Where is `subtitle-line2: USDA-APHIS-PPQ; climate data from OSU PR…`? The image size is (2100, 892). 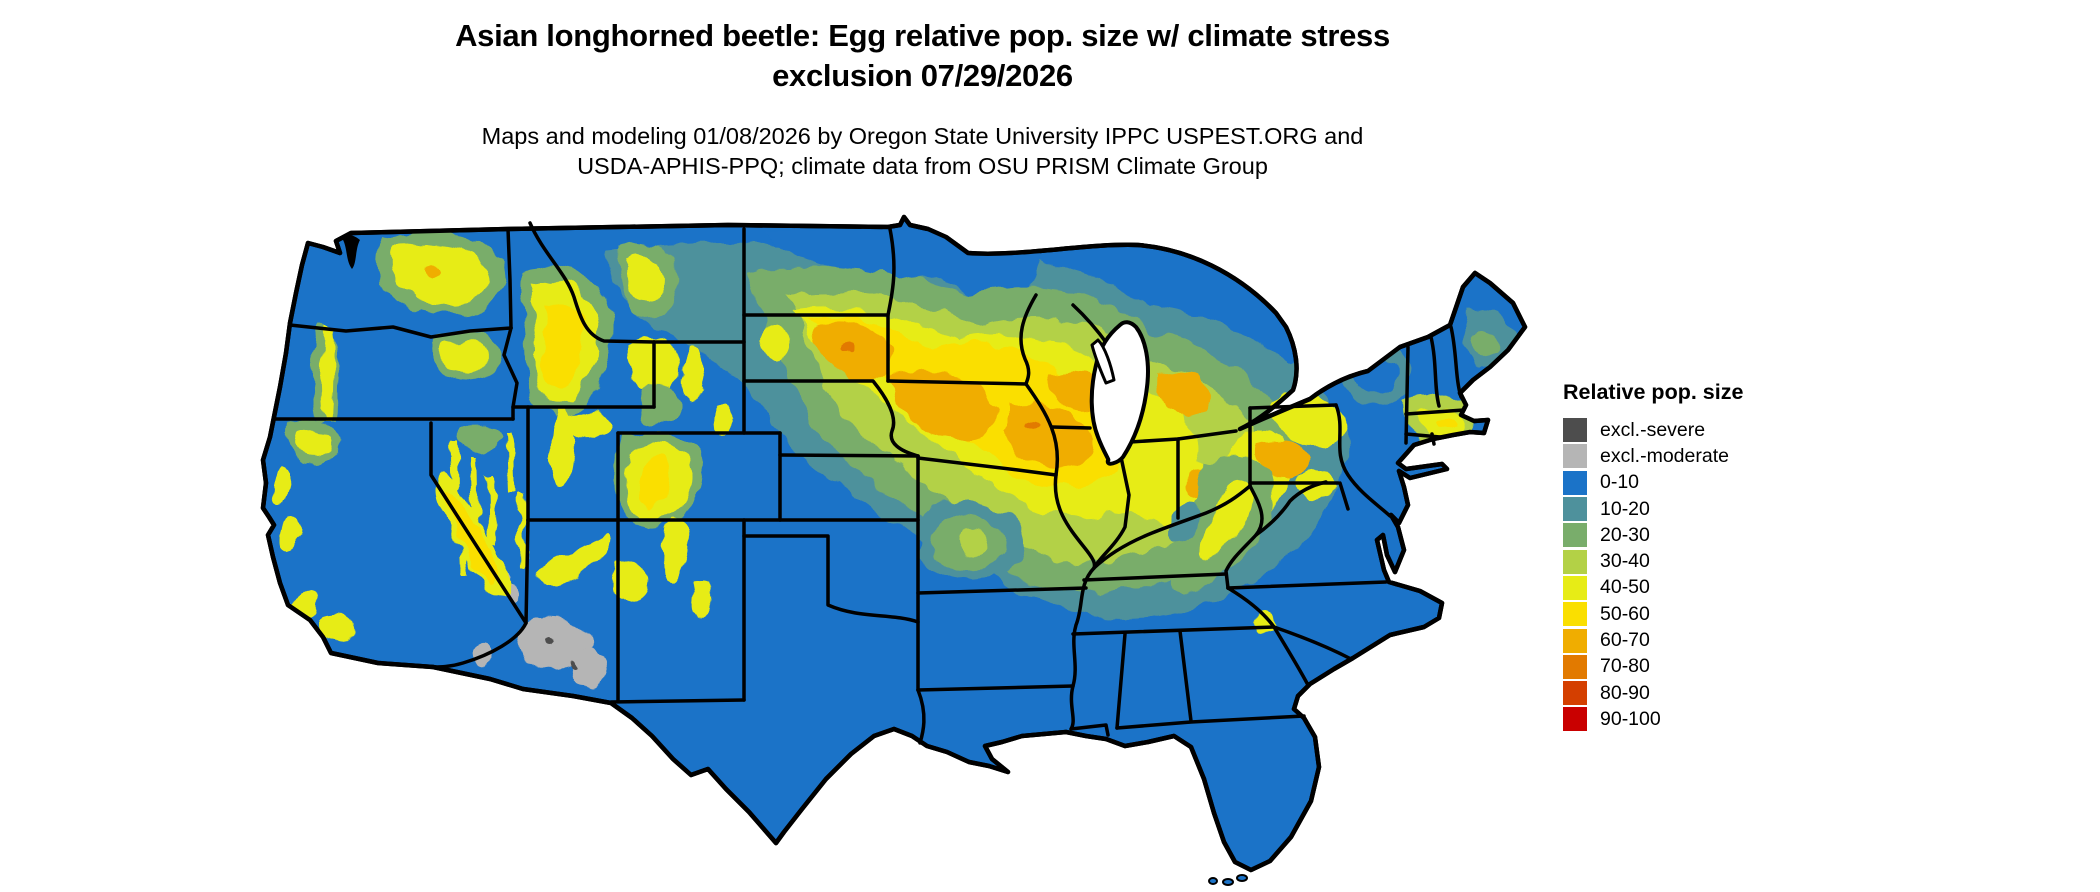 subtitle-line2: USDA-APHIS-PPQ; climate data from OSU PR… is located at coordinates (922, 166).